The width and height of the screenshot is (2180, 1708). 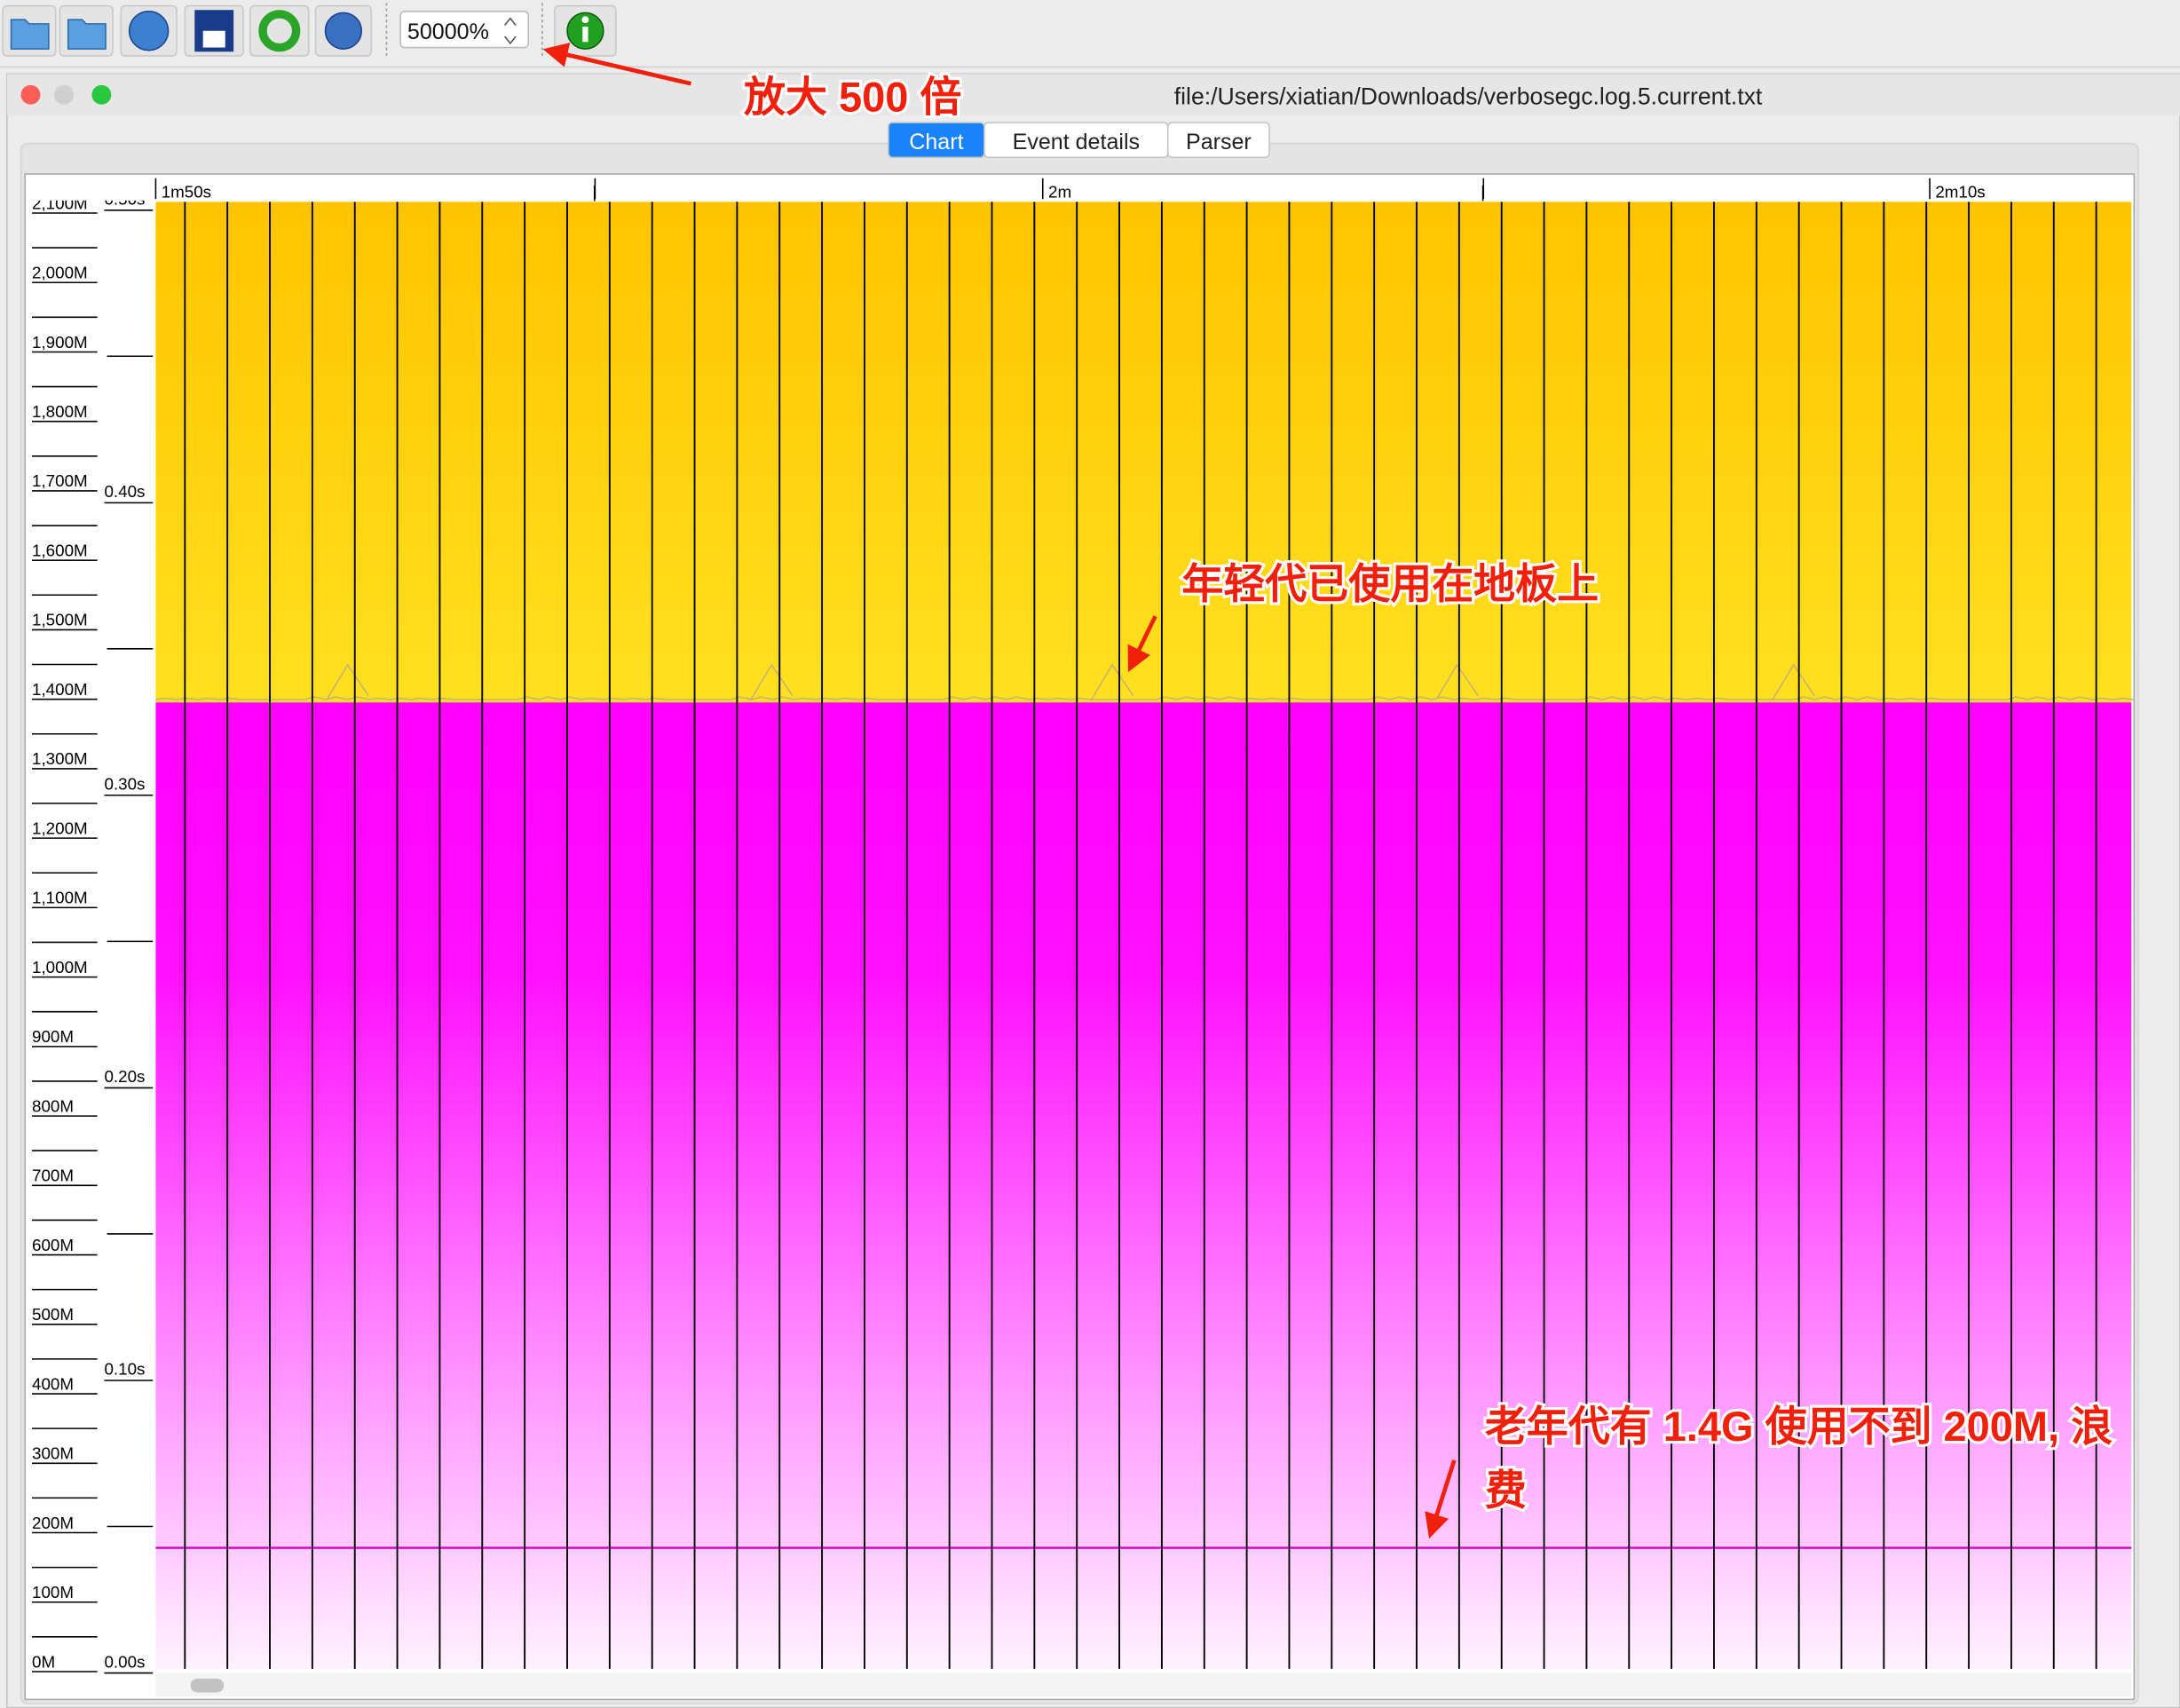 I want to click on tab, so click(x=1218, y=140).